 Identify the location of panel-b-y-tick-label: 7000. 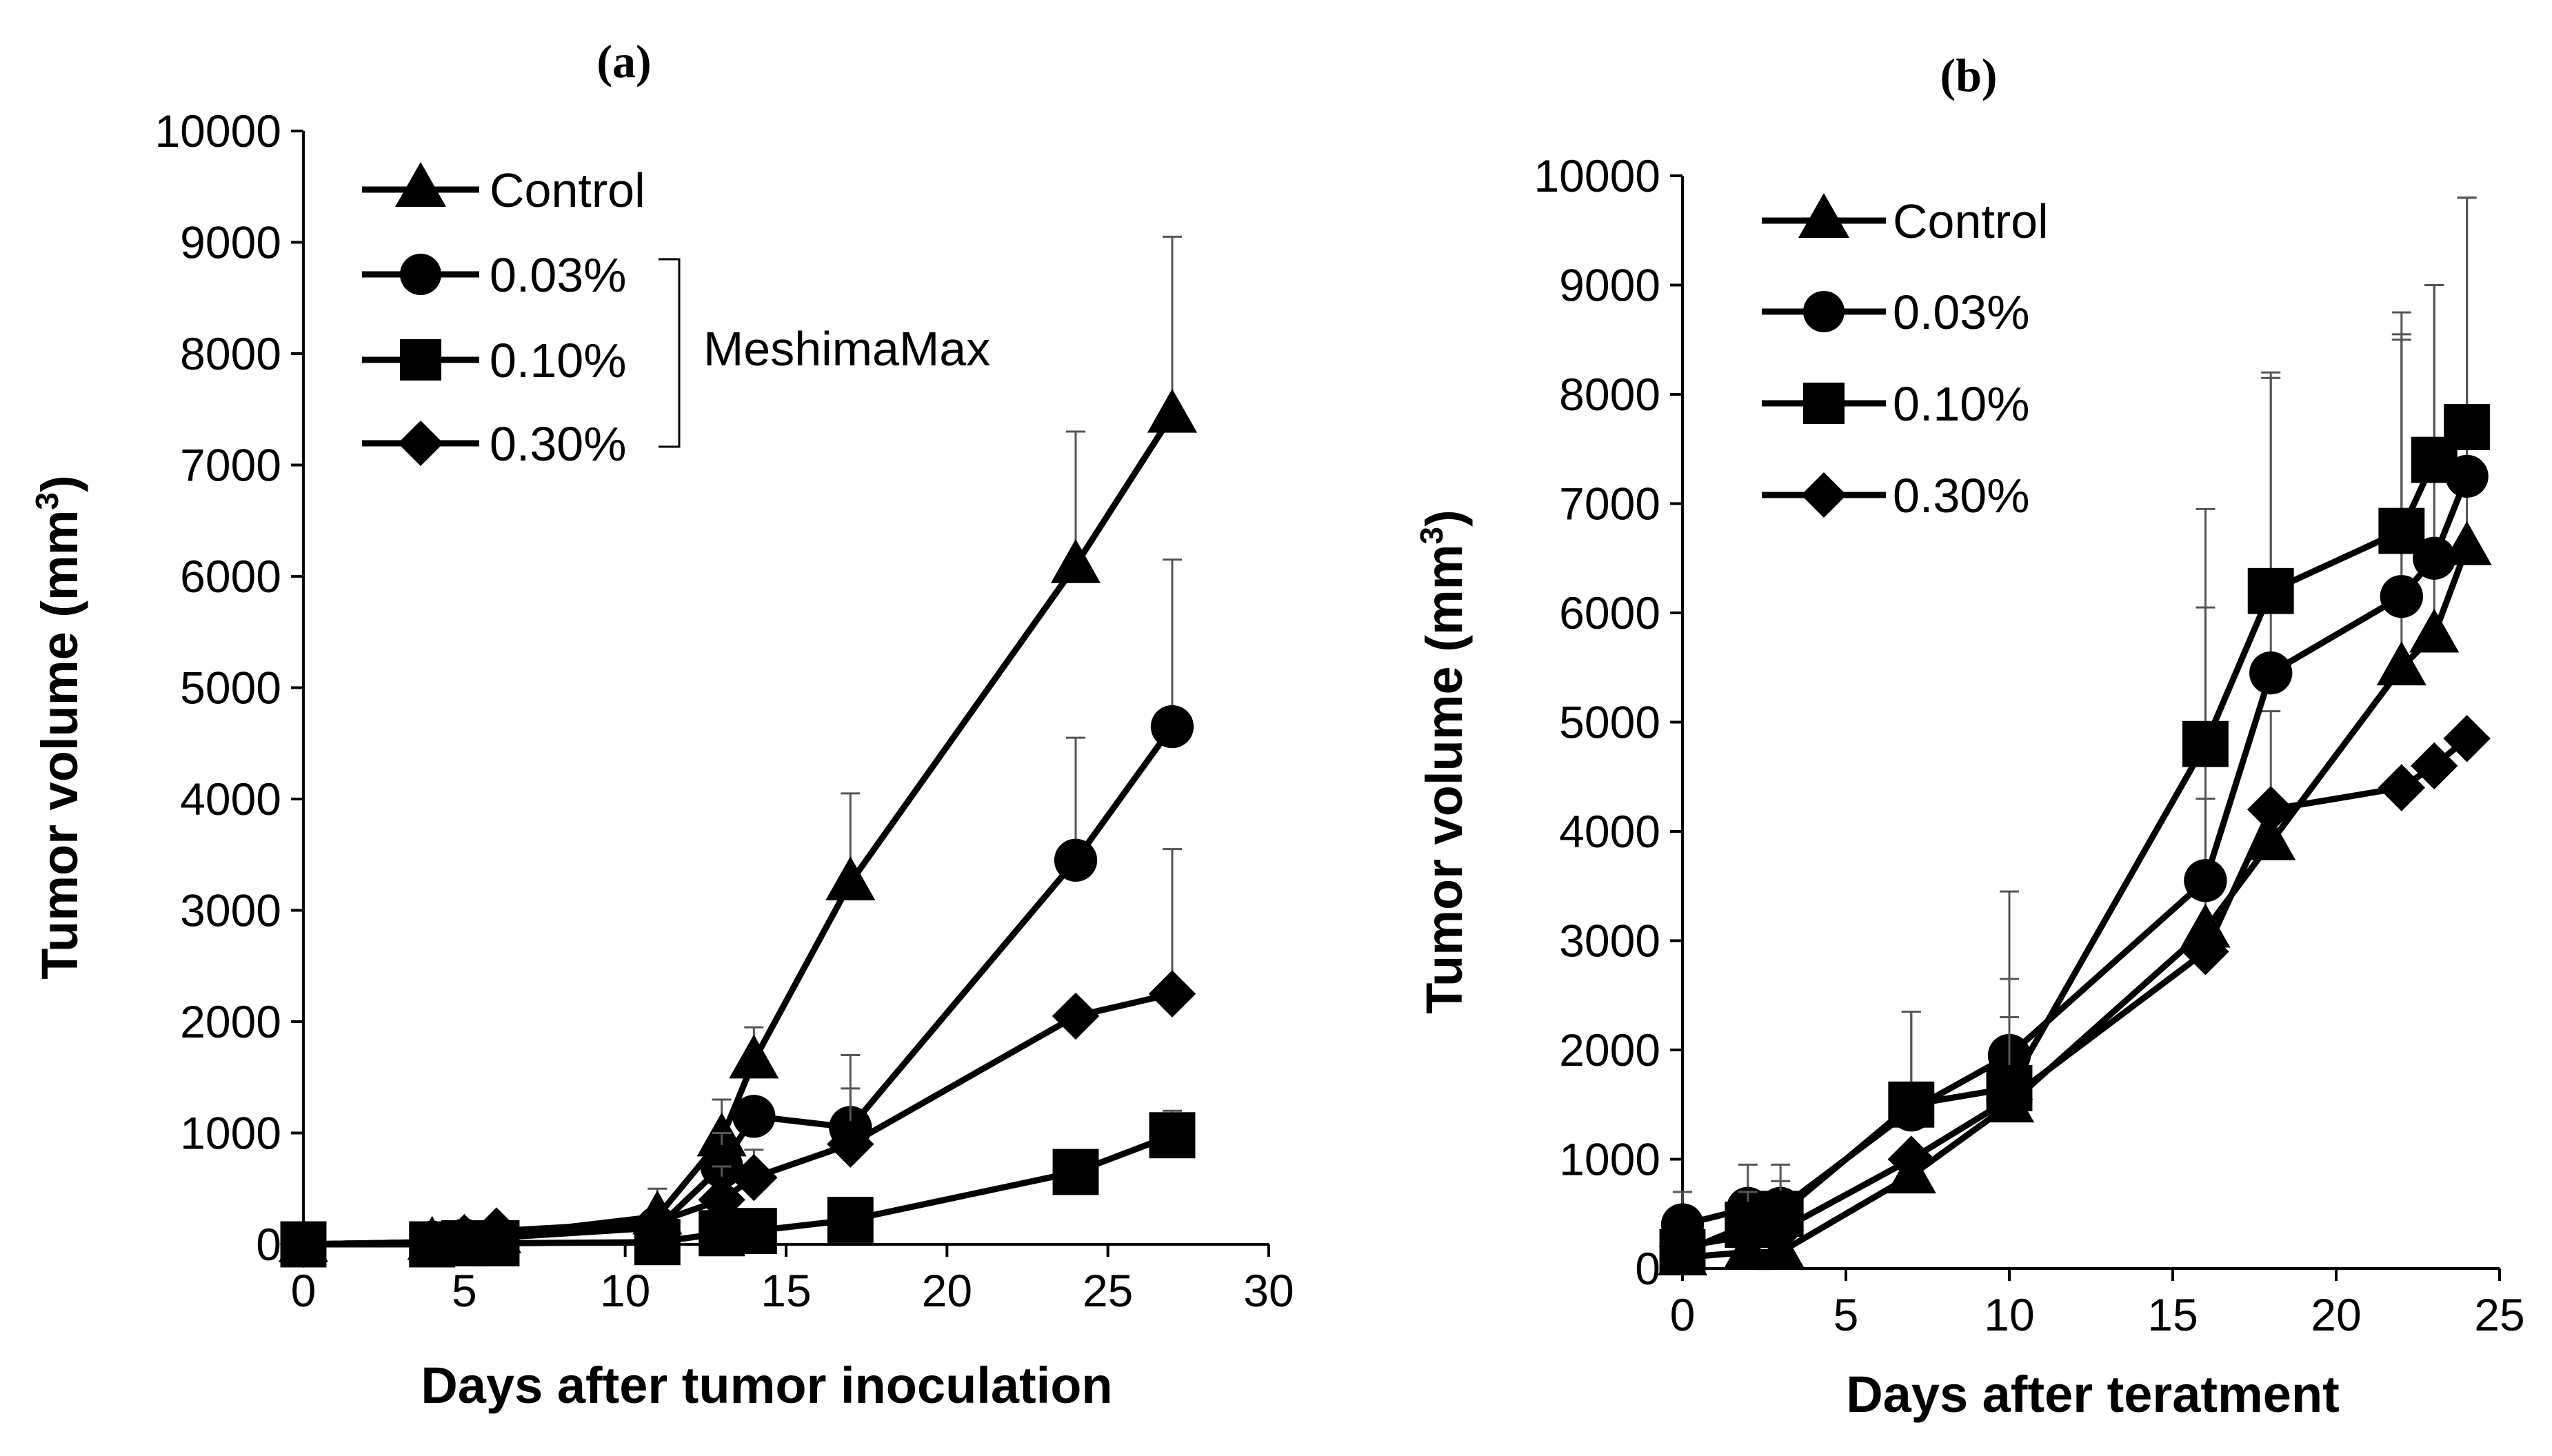
(1609, 504).